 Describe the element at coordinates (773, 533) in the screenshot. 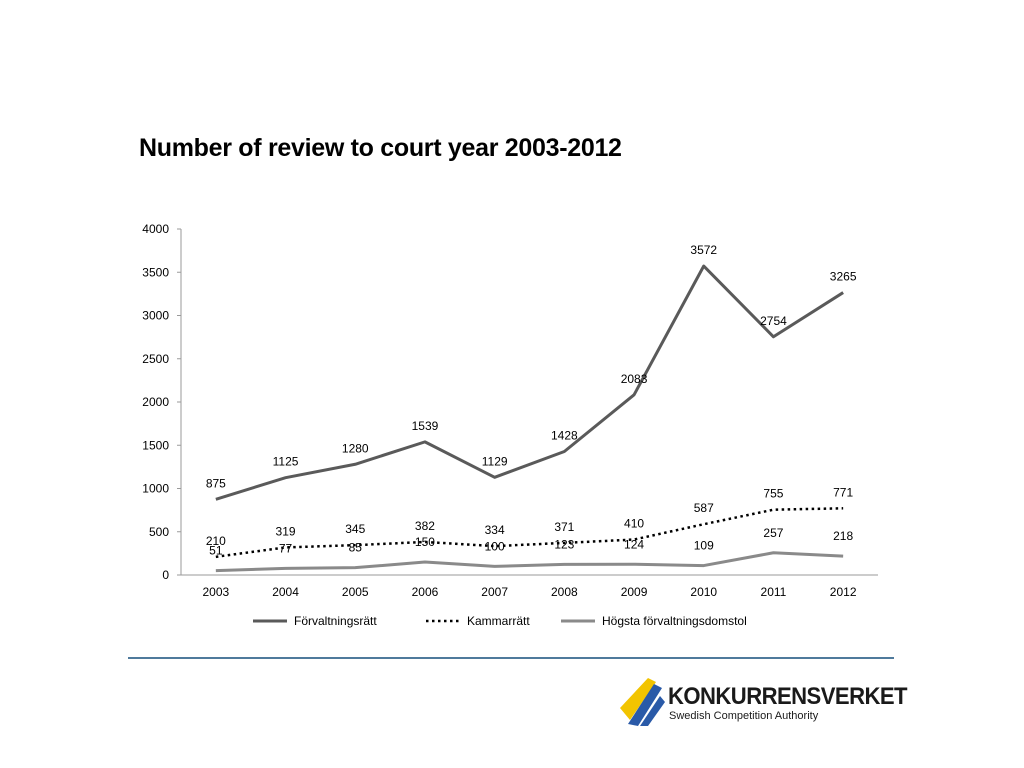

I see `data-label: 257` at that location.